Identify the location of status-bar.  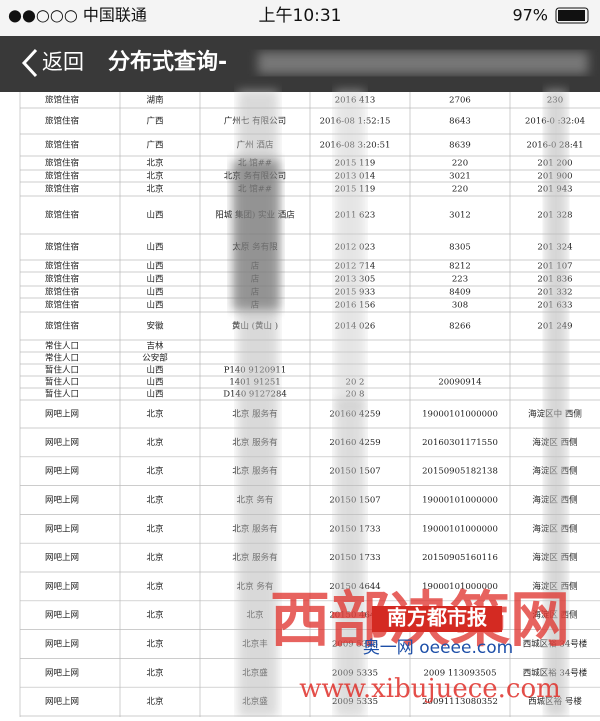
(300, 18).